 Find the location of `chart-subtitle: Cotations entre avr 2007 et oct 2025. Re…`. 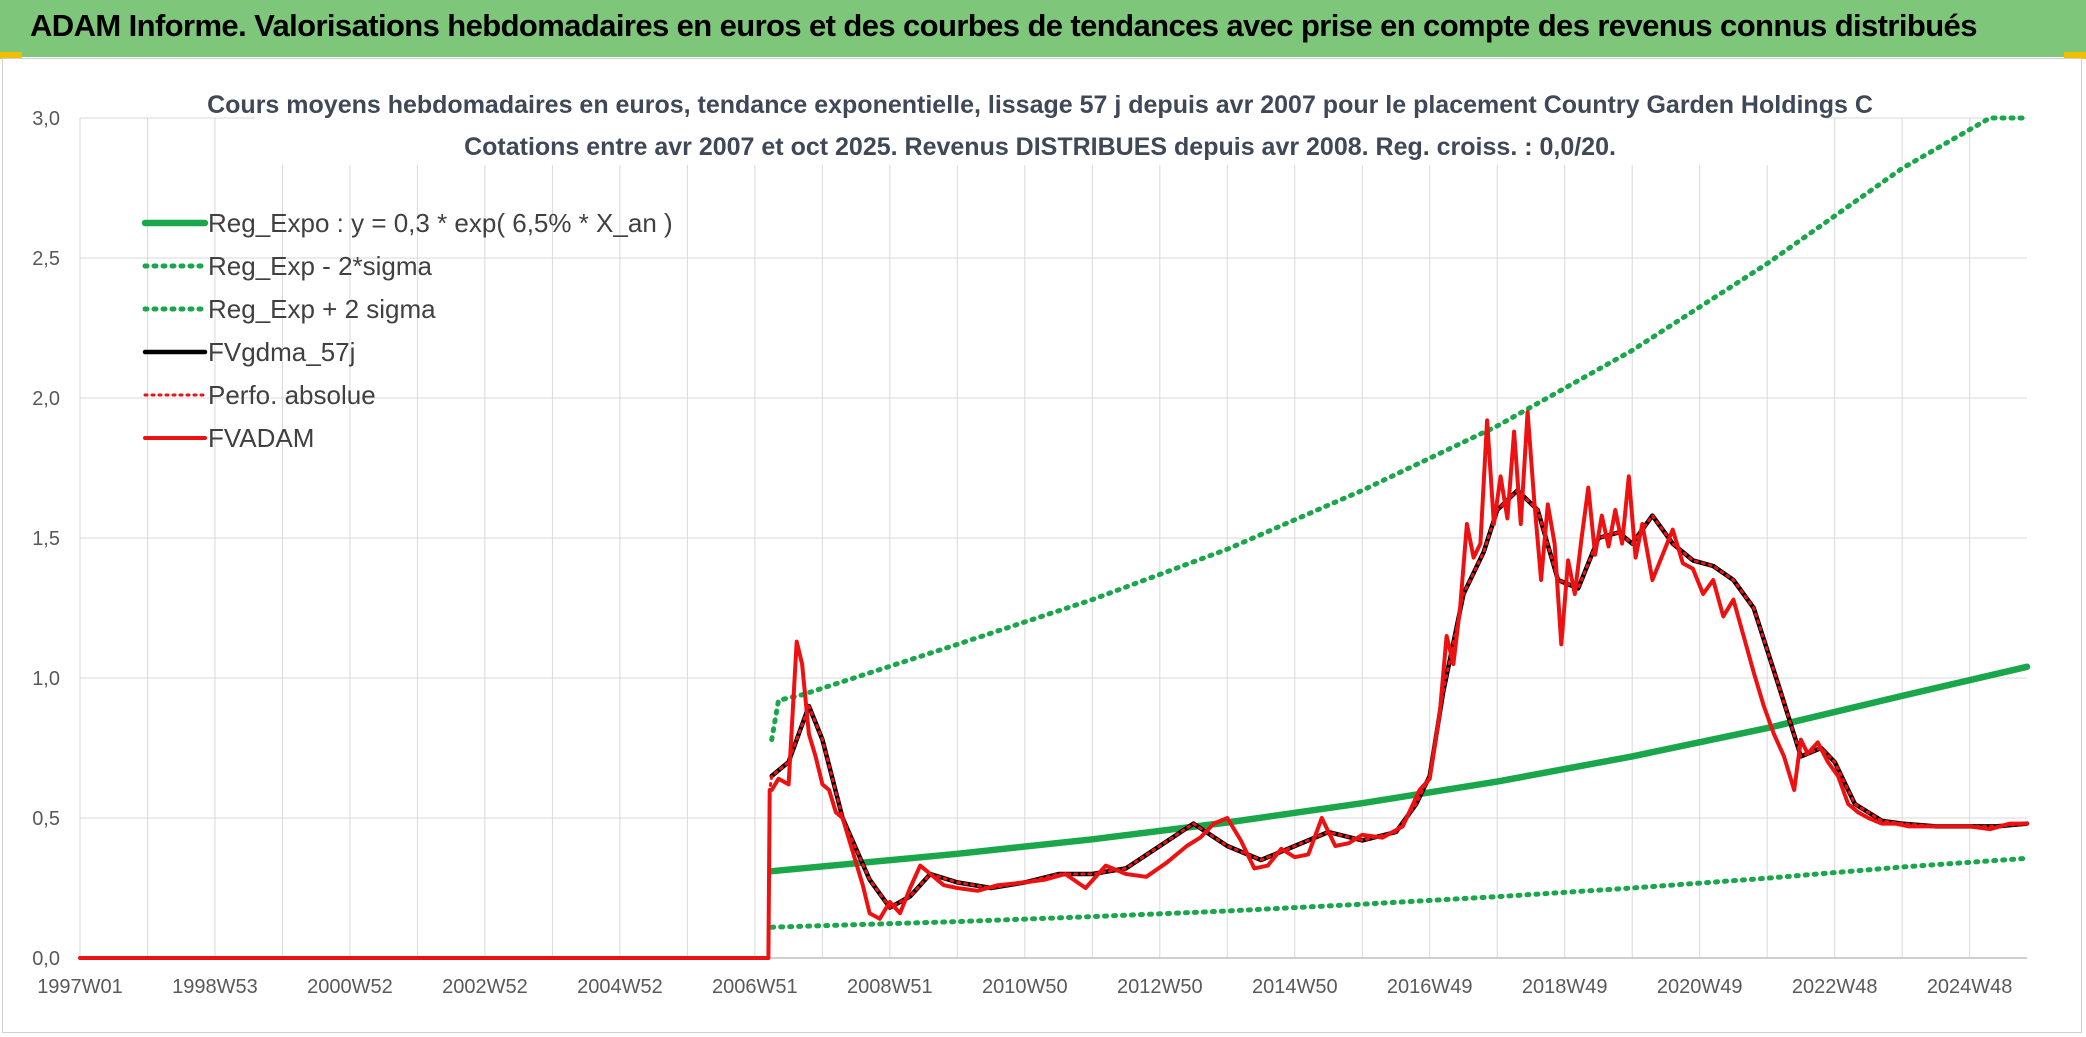

chart-subtitle: Cotations entre avr 2007 et oct 2025. Re… is located at coordinates (1040, 147).